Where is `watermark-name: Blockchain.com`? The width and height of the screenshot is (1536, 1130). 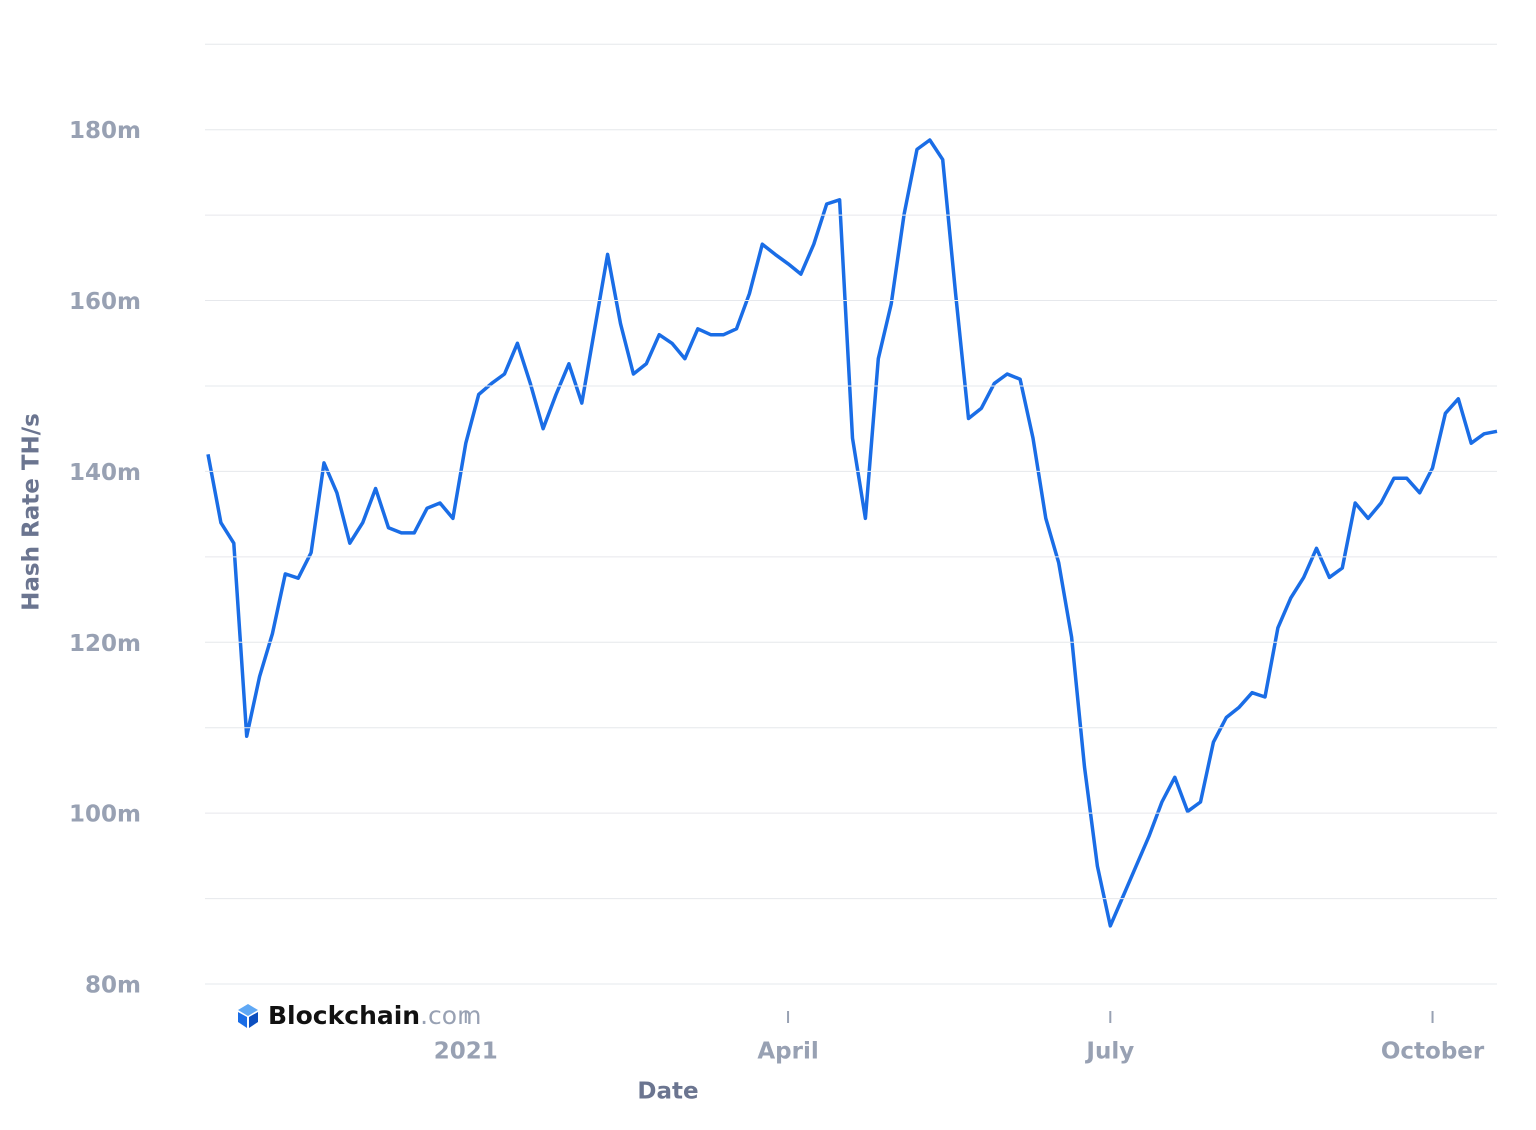
watermark-name: Blockchain.com is located at coordinates (374, 1015).